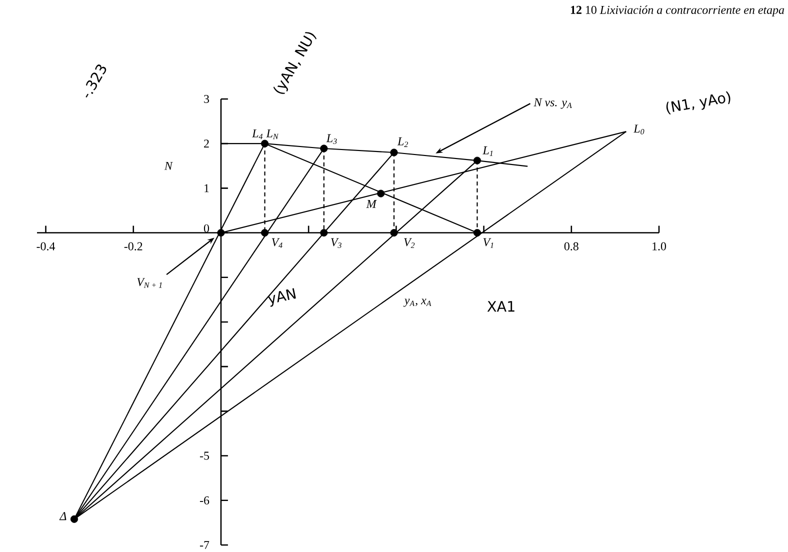 The width and height of the screenshot is (788, 552). What do you see at coordinates (371, 204) in the screenshot?
I see `annotation: M` at bounding box center [371, 204].